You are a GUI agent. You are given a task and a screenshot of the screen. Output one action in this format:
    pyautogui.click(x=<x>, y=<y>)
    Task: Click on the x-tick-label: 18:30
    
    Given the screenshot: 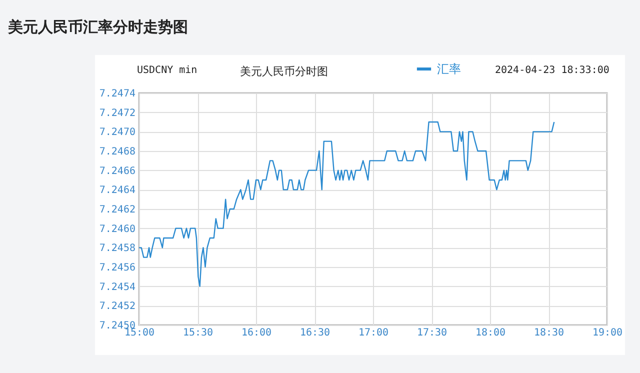 What is the action you would take?
    pyautogui.click(x=549, y=333)
    